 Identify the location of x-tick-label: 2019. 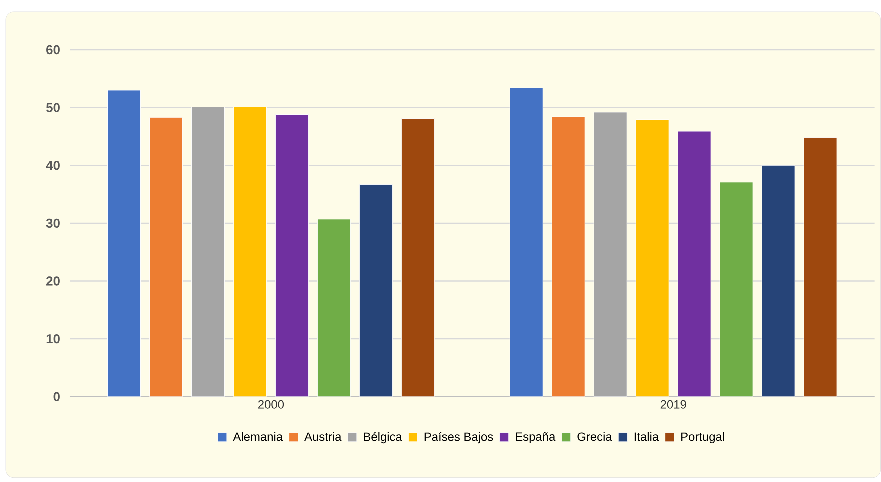
(673, 404).